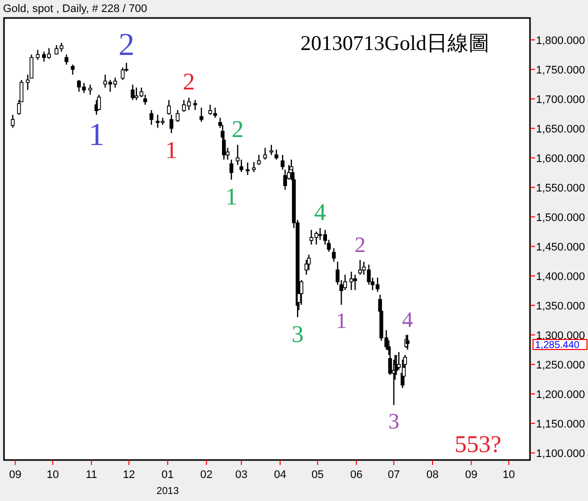  What do you see at coordinates (394, 475) in the screenshot?
I see `x-tick-label: 07` at bounding box center [394, 475].